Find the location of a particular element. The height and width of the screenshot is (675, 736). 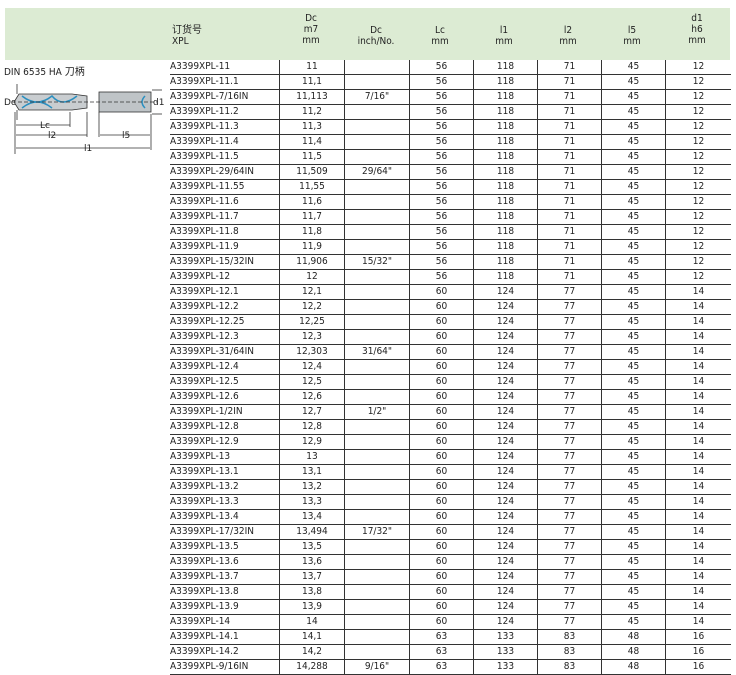

table-cell: 12,1 is located at coordinates (312, 292).